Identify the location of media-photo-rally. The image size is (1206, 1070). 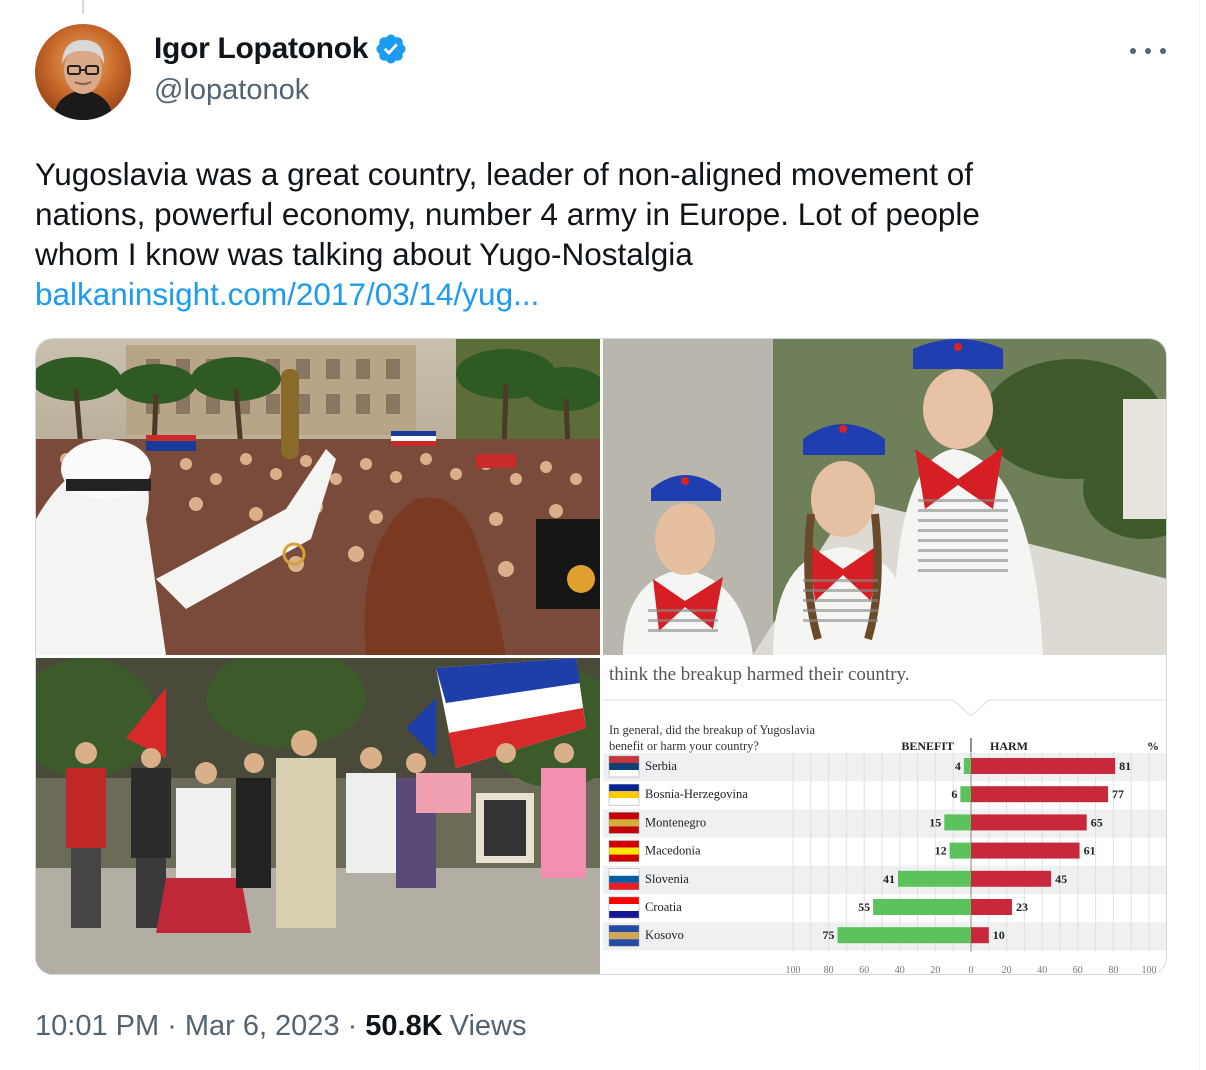
(318, 497).